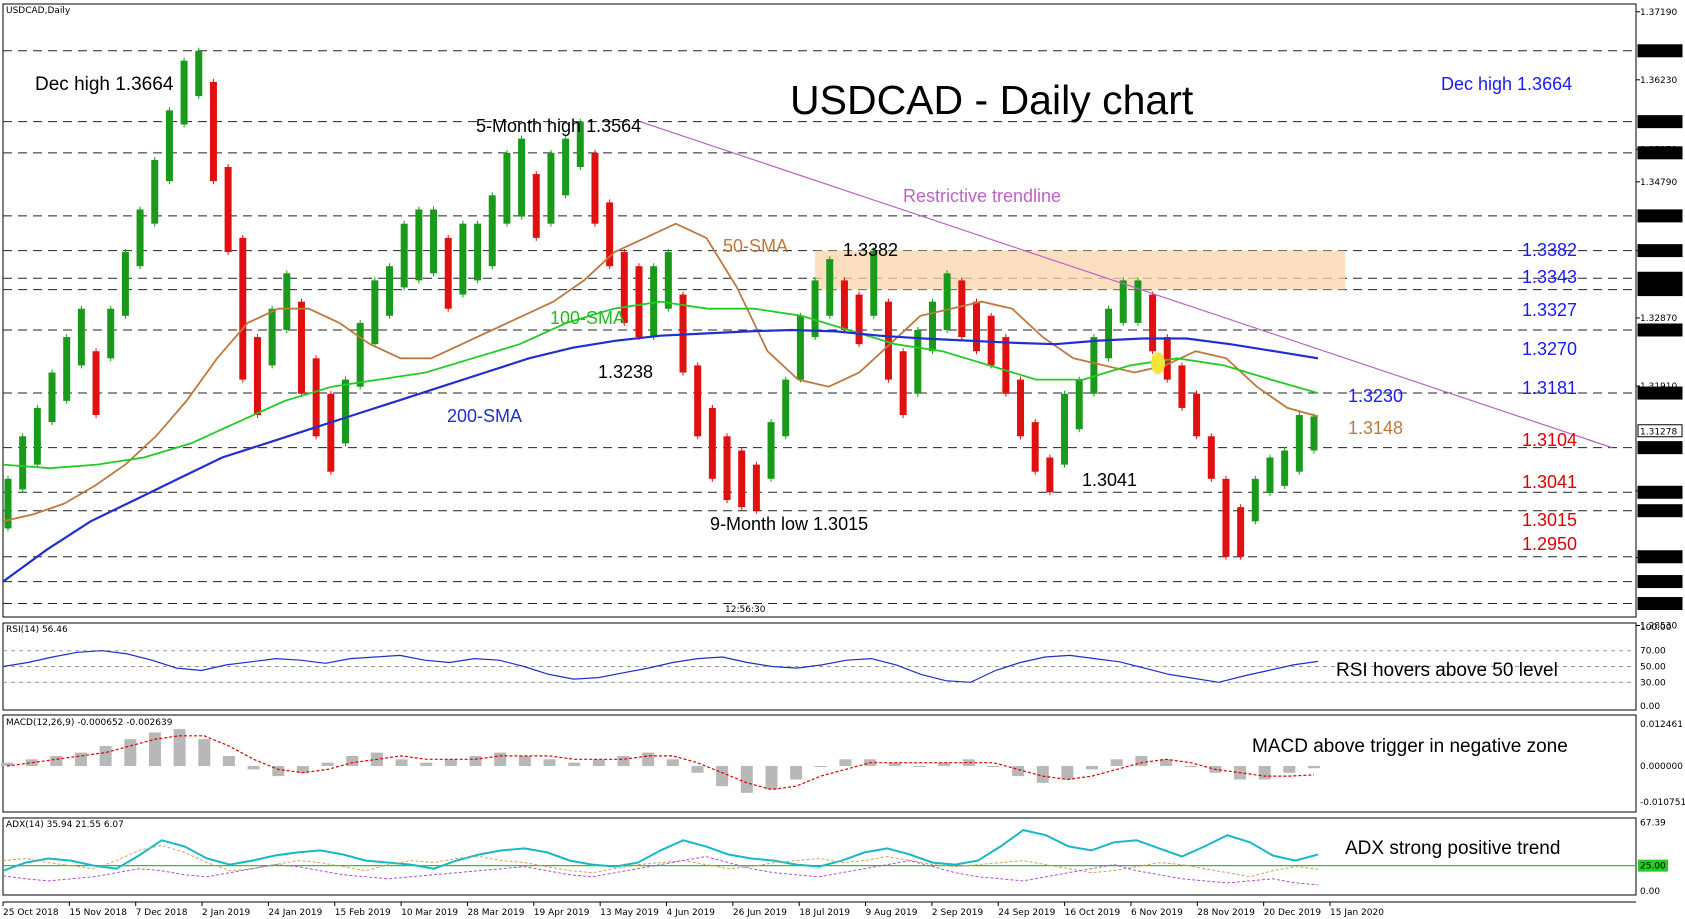 The height and width of the screenshot is (919, 1685). What do you see at coordinates (1447, 670) in the screenshot?
I see `rsi-annotation: RSI hovers above 50 level` at bounding box center [1447, 670].